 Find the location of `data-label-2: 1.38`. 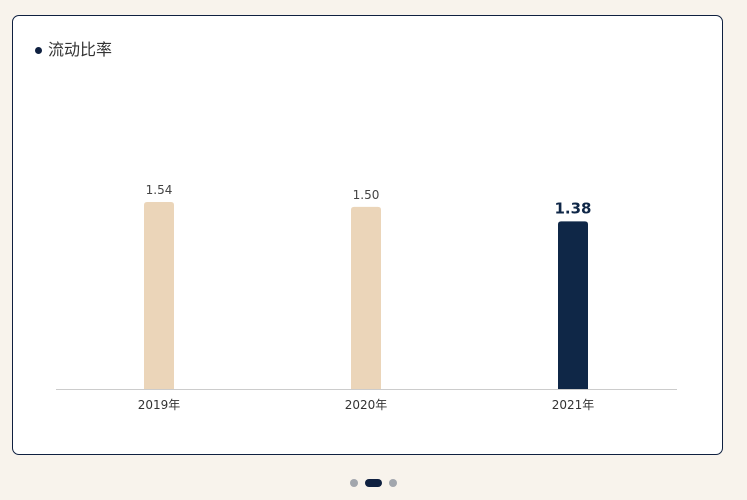

data-label-2: 1.38 is located at coordinates (572, 208).